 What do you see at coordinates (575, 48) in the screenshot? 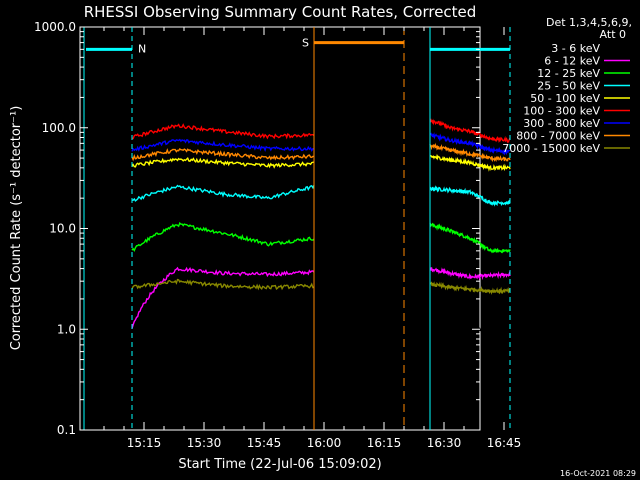
I see `legend-label: 3 - 6 keV` at bounding box center [575, 48].